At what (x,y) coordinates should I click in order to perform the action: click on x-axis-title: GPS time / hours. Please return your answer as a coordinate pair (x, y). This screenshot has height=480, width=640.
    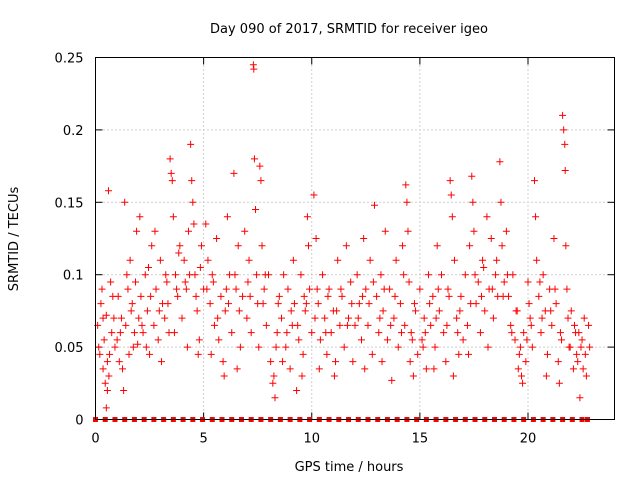
    Looking at the image, I should click on (349, 467).